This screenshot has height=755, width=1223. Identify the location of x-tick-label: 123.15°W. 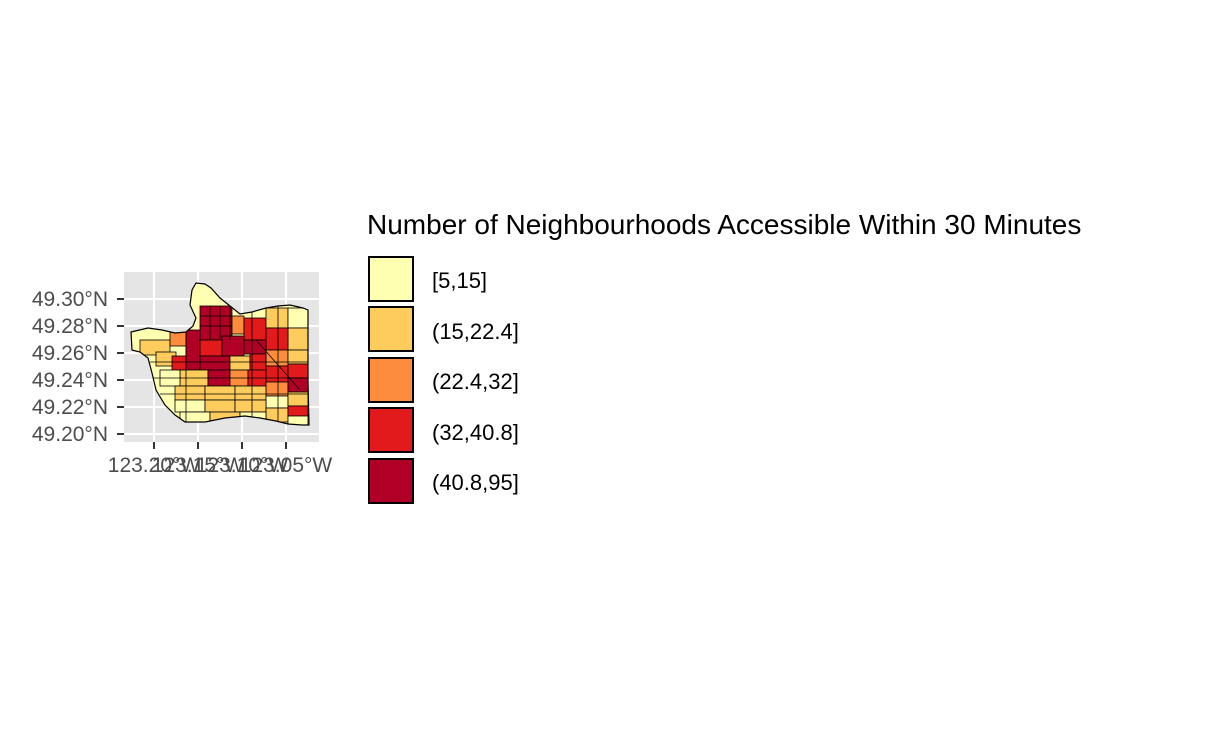
(198, 465).